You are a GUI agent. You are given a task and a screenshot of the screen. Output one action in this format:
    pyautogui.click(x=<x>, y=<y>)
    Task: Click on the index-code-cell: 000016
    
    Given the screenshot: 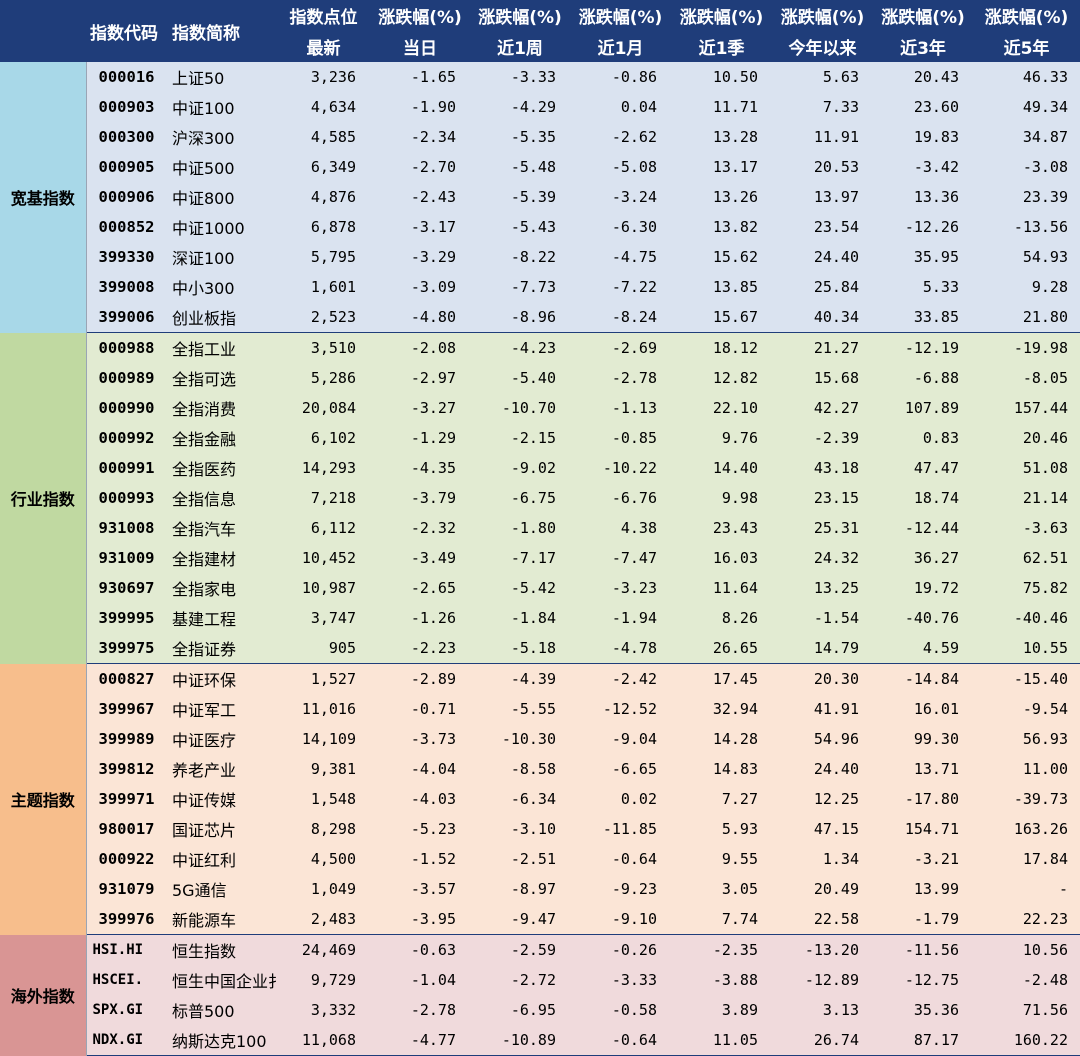 What is the action you would take?
    pyautogui.click(x=127, y=77)
    